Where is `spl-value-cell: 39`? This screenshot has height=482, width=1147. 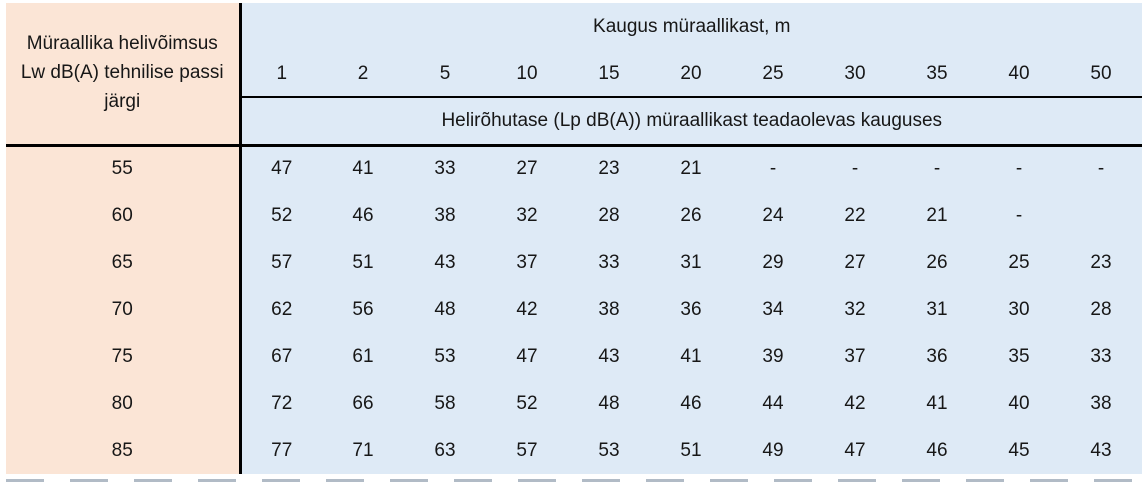 spl-value-cell: 39 is located at coordinates (773, 356).